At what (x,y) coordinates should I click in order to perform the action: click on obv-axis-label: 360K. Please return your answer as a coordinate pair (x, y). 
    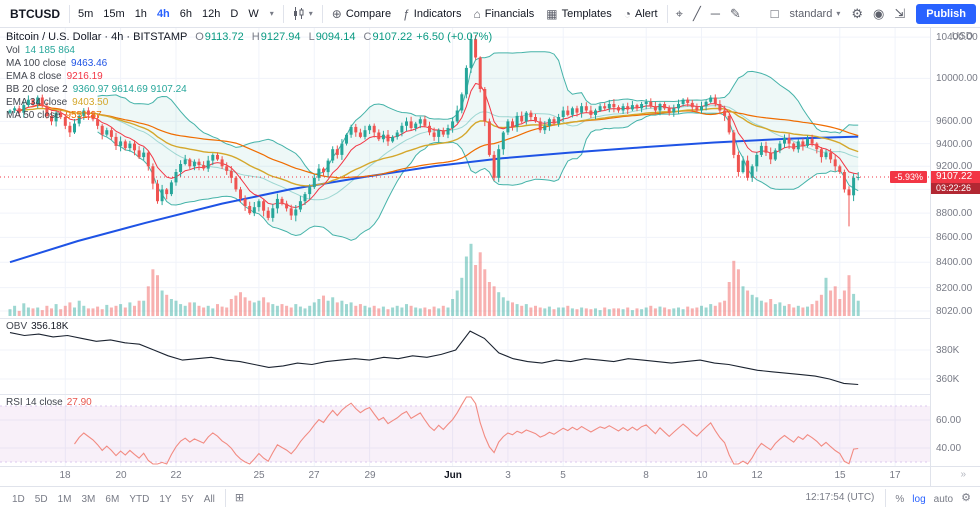
    Looking at the image, I should click on (948, 379).